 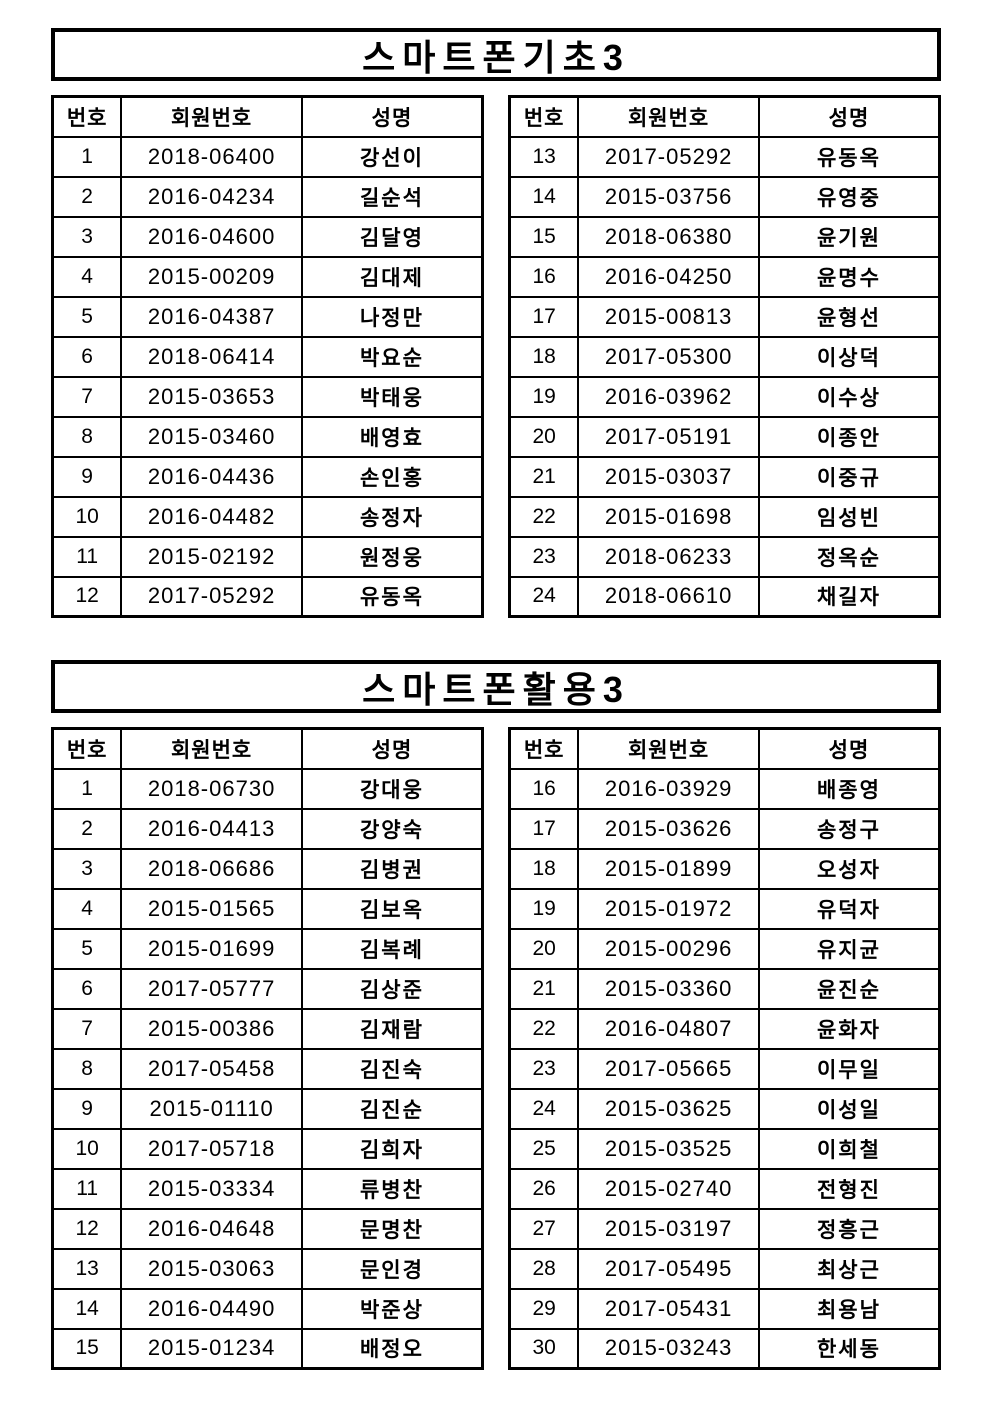 What do you see at coordinates (211, 476) in the screenshot?
I see `member-id-cell: 2016-04436` at bounding box center [211, 476].